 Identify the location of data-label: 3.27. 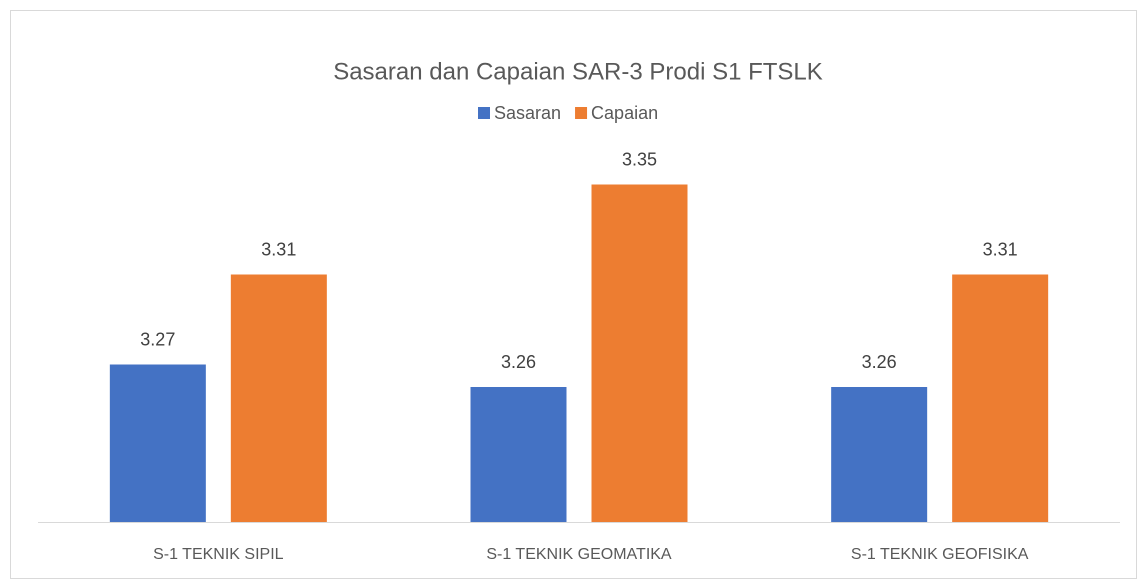
(157, 339).